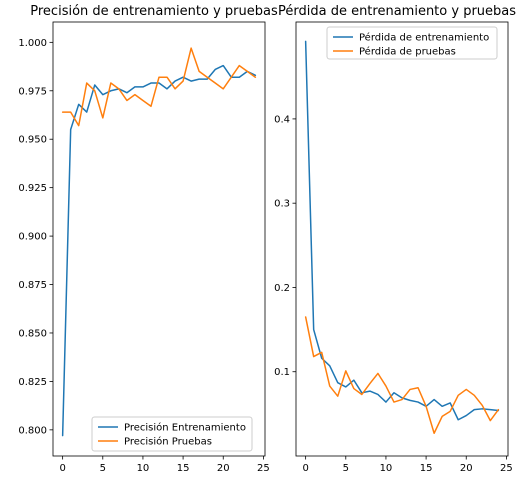  I want to click on y-tick-label: 1.000, so click(32, 43).